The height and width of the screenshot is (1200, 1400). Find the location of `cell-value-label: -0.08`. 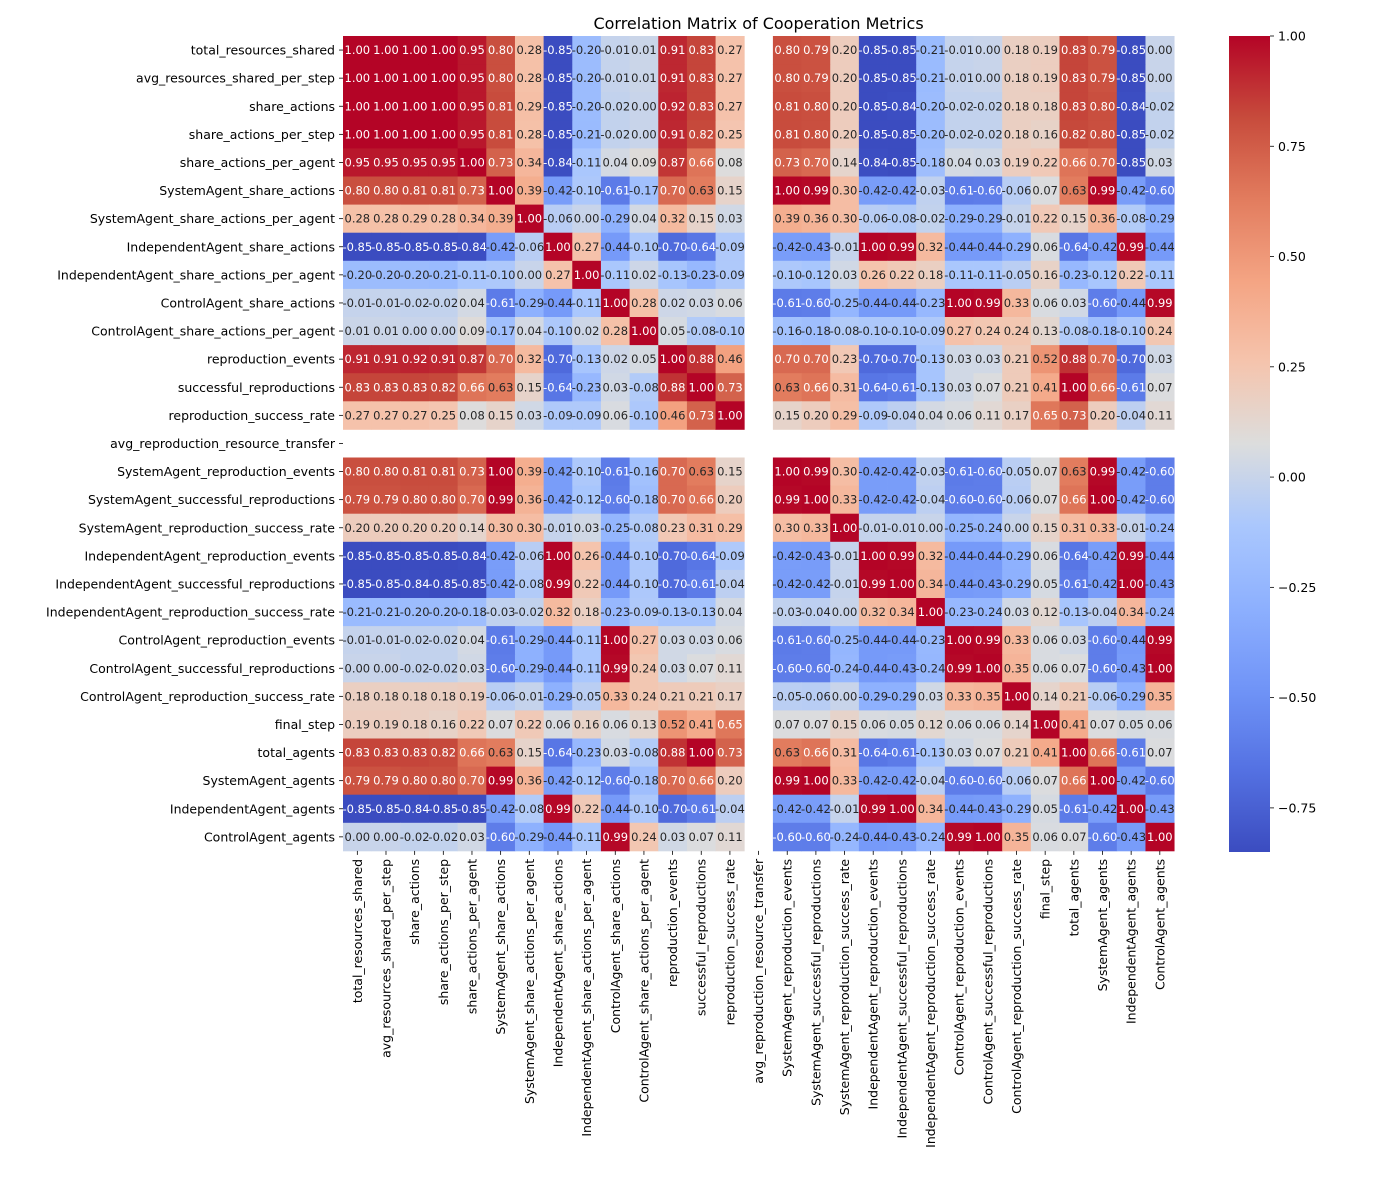

cell-value-label: -0.08 is located at coordinates (1131, 219).